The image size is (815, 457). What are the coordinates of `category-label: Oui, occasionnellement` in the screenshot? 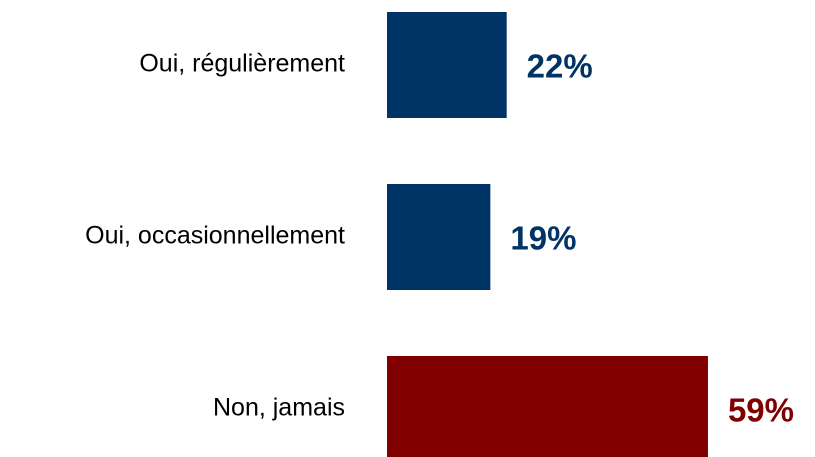 It's located at (215, 236).